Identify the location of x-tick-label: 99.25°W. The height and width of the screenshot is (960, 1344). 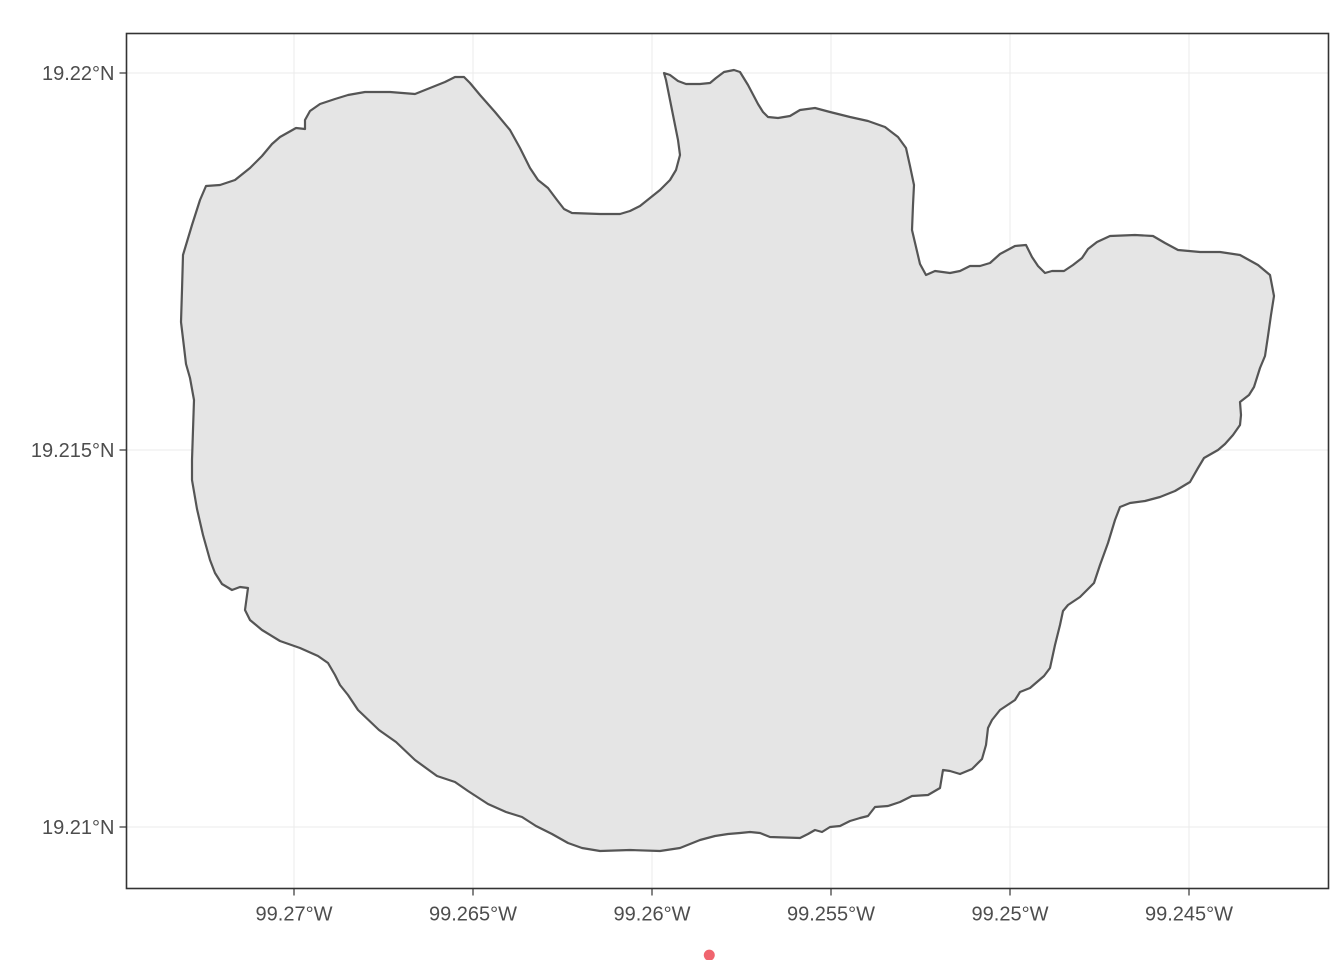
(1010, 915).